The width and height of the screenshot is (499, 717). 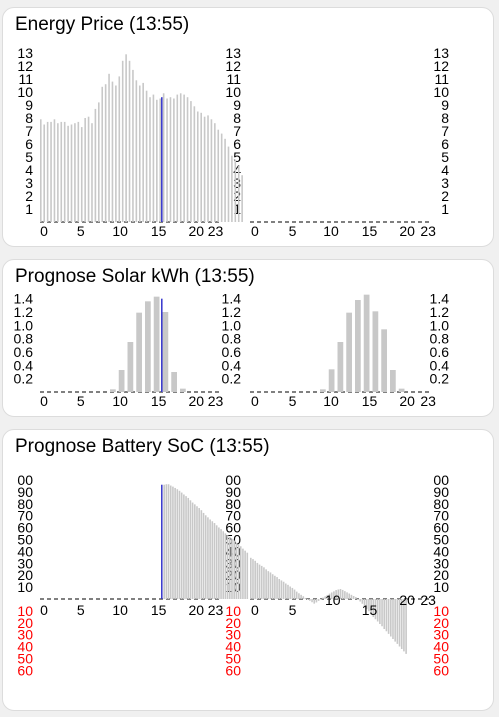 I want to click on y-tick-label: 3, so click(x=237, y=183).